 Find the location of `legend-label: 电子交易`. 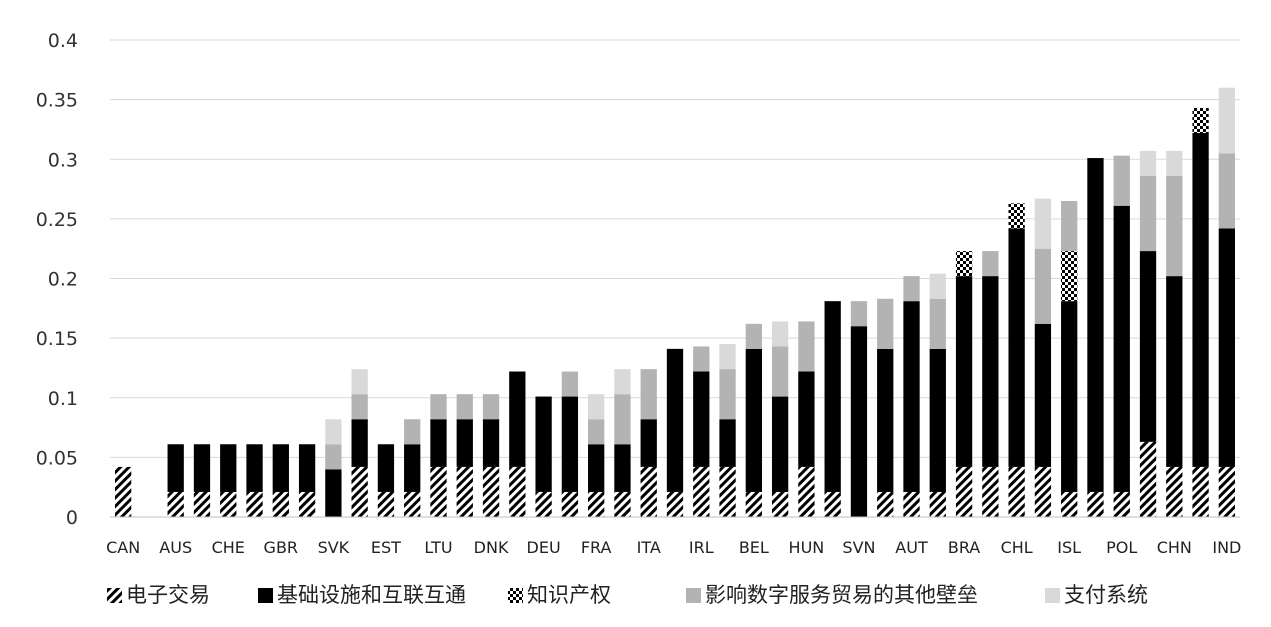

legend-label: 电子交易 is located at coordinates (168, 595).